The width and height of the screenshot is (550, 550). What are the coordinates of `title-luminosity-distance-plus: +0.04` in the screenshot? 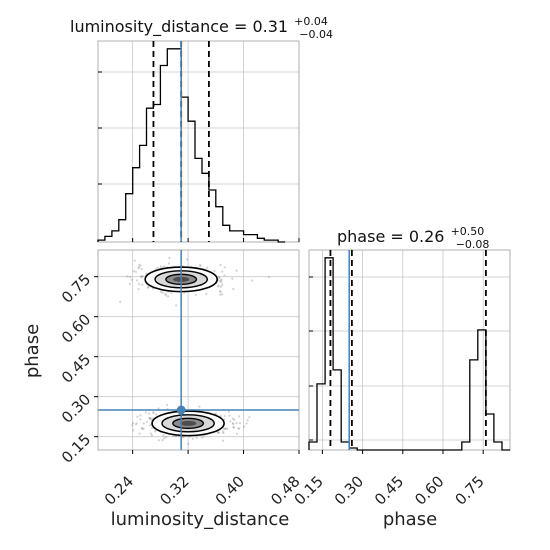 It's located at (311, 21).